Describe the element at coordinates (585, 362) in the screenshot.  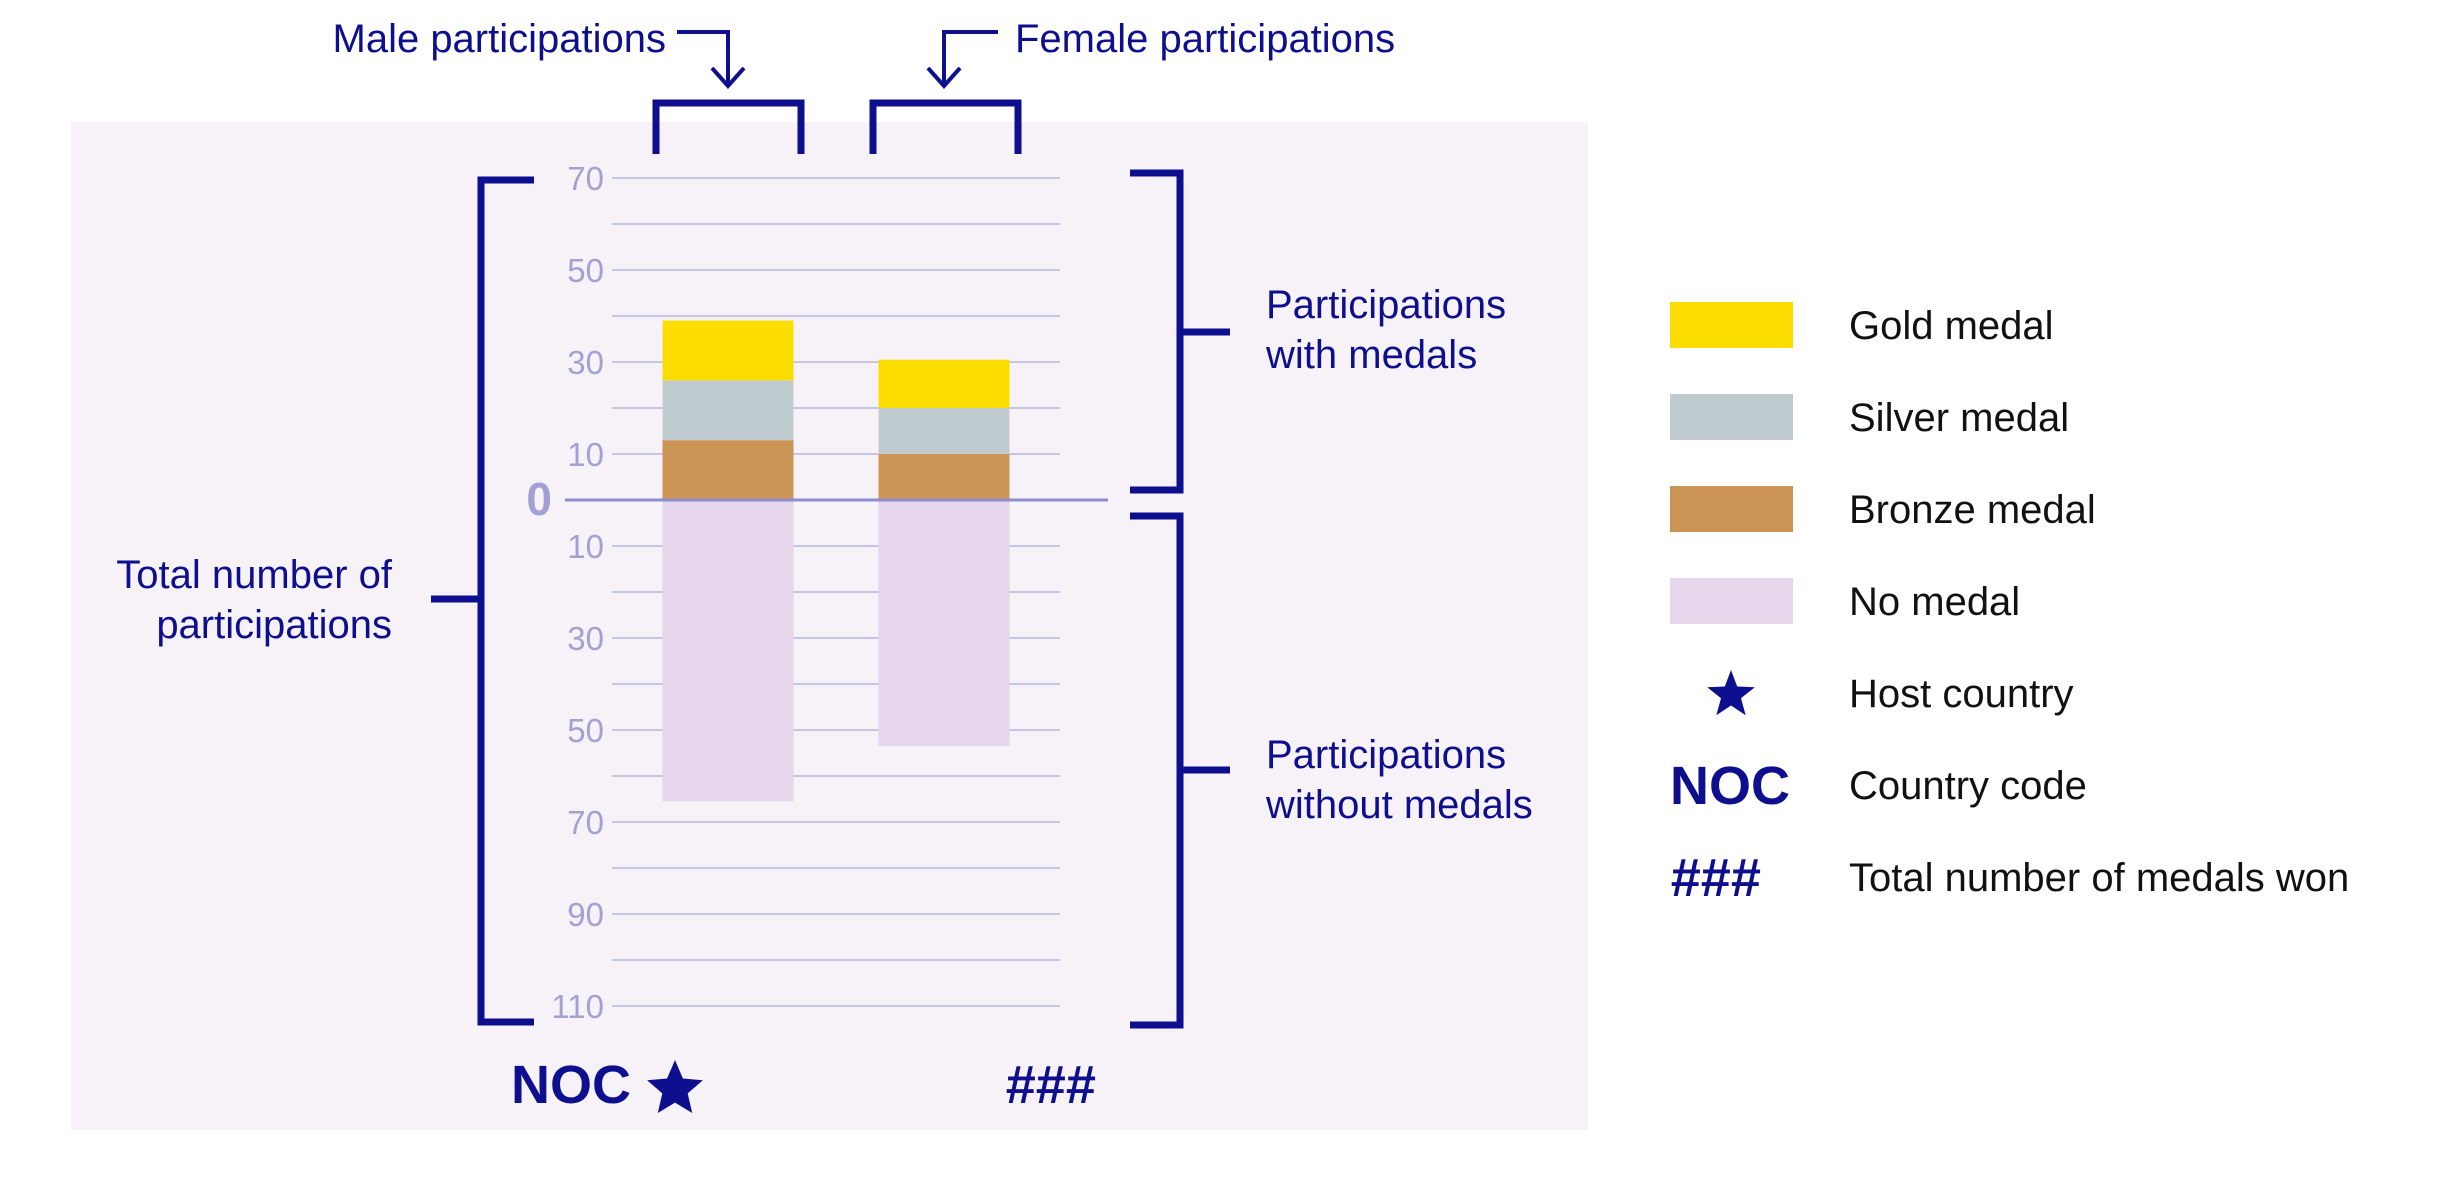
I see `y-tick-label-up: 30` at that location.